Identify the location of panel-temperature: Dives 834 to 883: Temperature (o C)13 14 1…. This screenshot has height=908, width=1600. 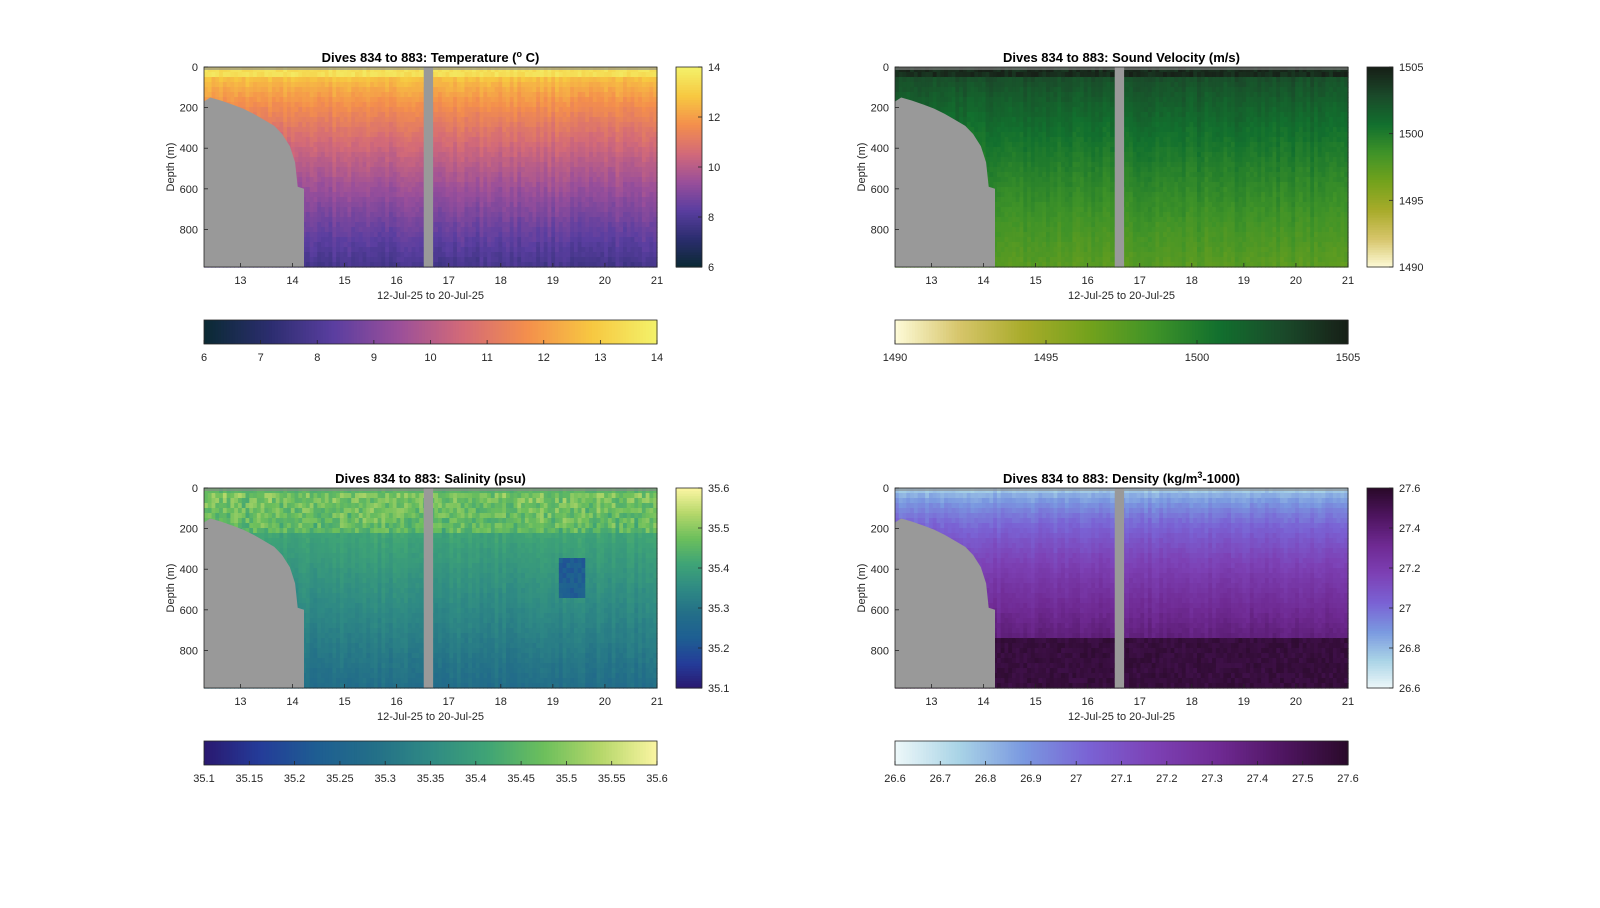
(442, 206).